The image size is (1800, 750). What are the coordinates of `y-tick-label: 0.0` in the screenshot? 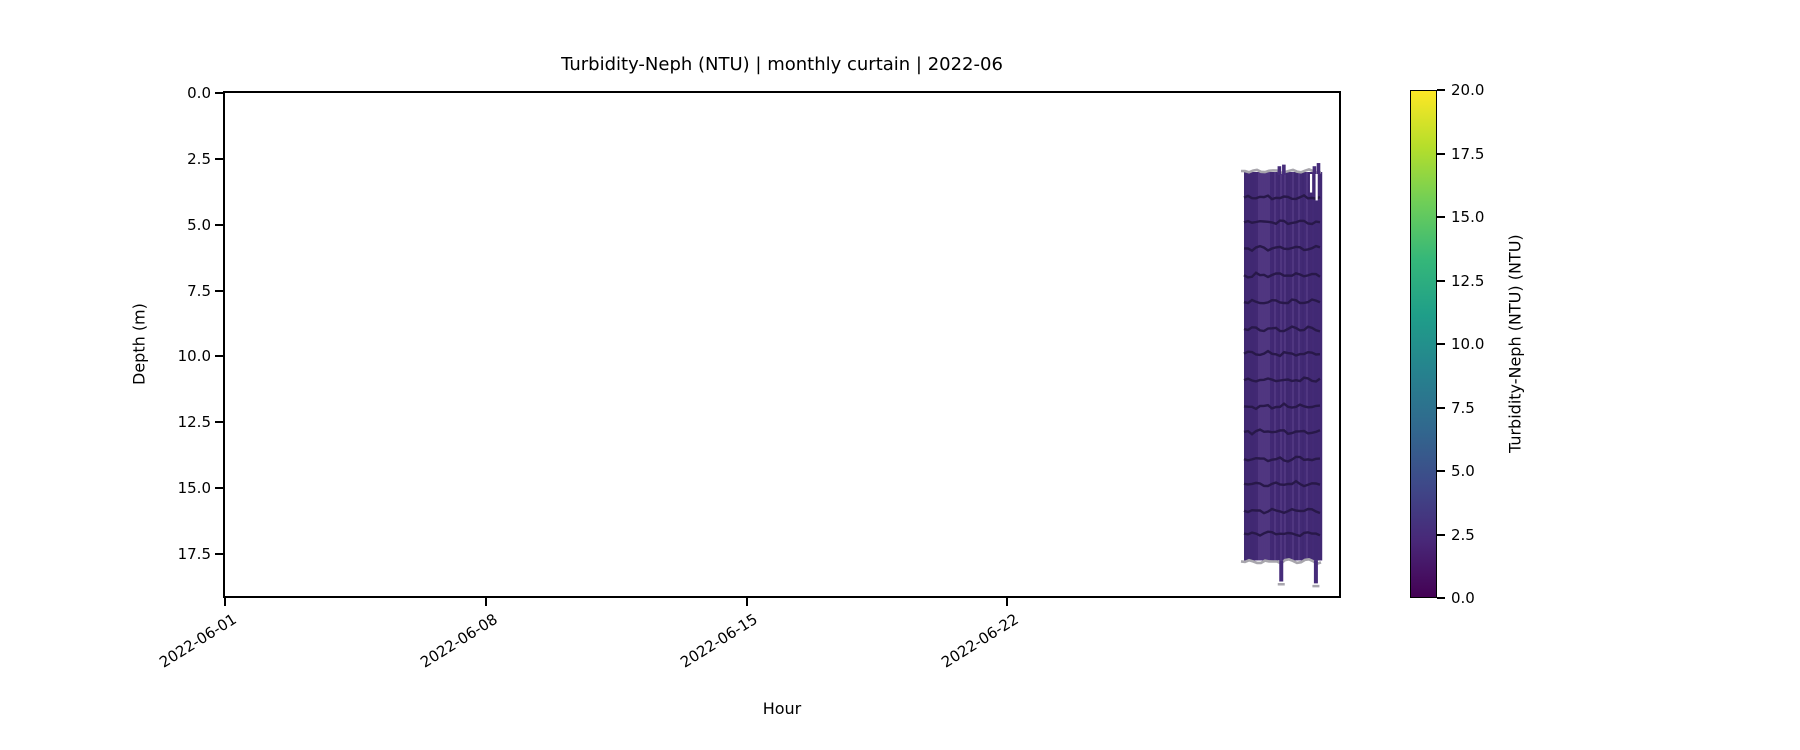 It's located at (199, 93).